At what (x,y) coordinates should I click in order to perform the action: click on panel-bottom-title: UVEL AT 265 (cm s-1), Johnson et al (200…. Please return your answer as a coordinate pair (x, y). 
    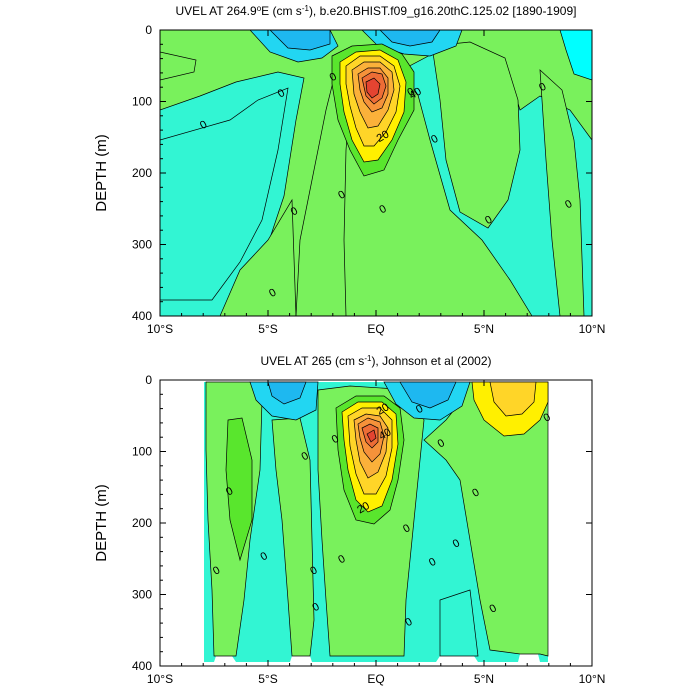
    Looking at the image, I should click on (375, 361).